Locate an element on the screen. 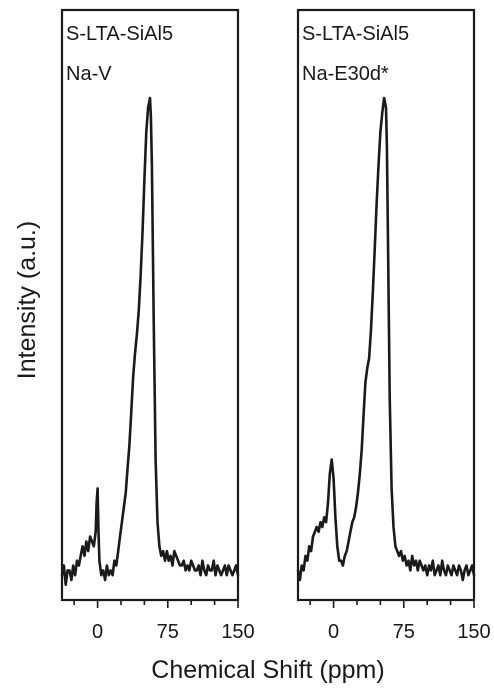 The width and height of the screenshot is (494, 690). panel-condition-label: Na-V is located at coordinates (89, 74).